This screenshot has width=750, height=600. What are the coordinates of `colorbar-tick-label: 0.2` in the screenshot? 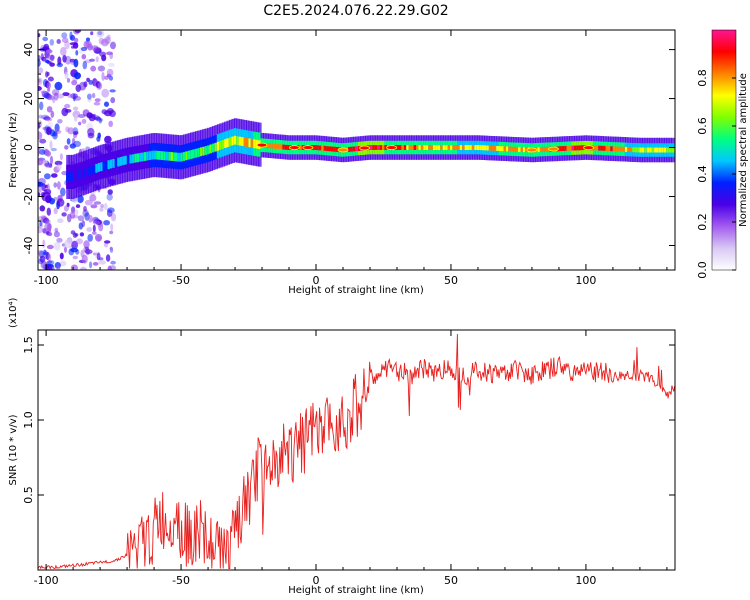 It's located at (702, 222).